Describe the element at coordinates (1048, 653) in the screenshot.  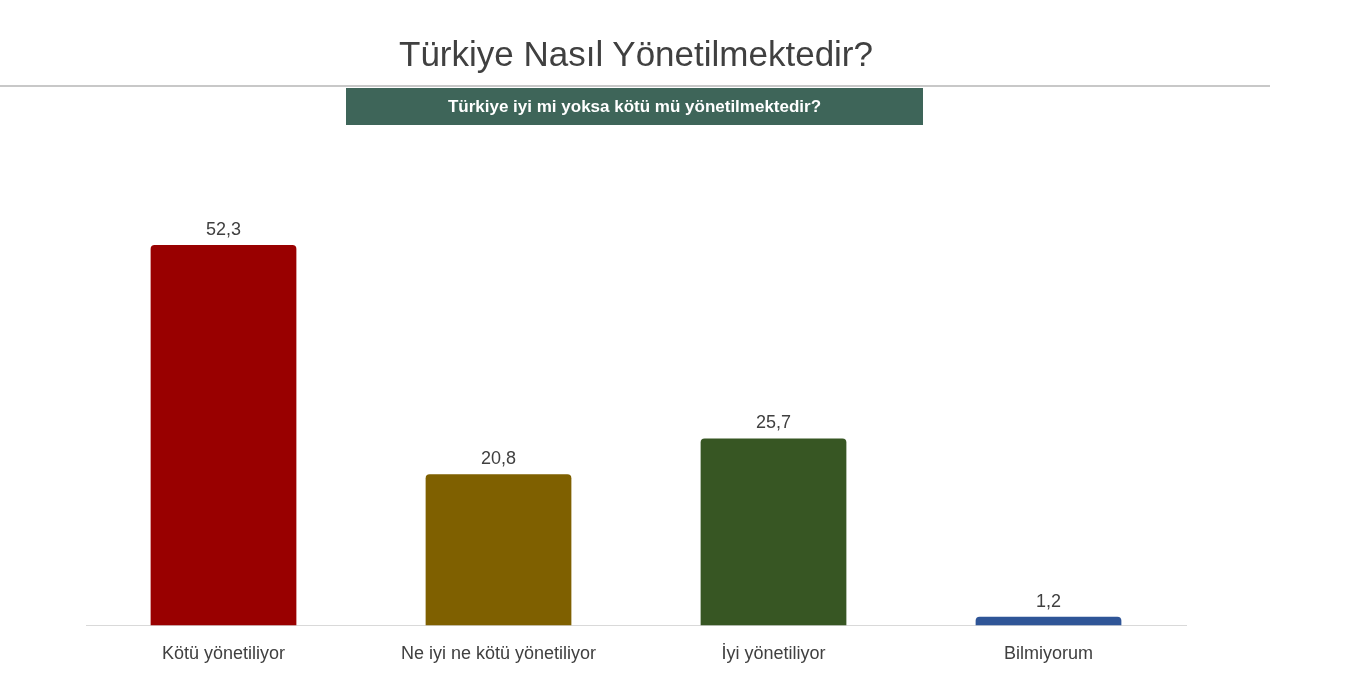
I see `x-tick-label: Bilmiyorum` at that location.